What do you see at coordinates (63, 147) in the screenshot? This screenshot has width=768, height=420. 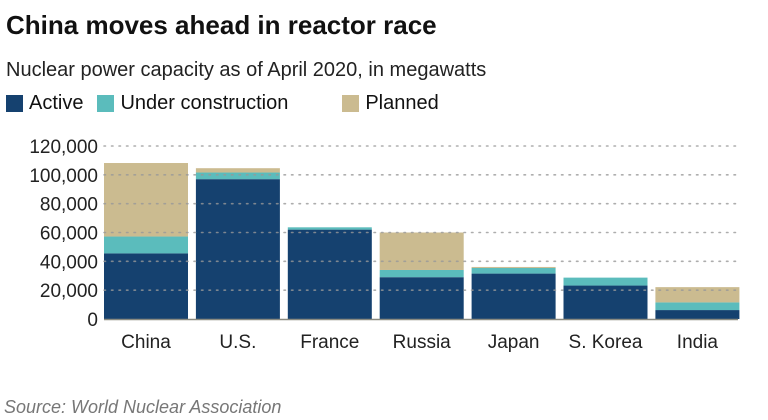 I see `y-tick-label: 120,000` at bounding box center [63, 147].